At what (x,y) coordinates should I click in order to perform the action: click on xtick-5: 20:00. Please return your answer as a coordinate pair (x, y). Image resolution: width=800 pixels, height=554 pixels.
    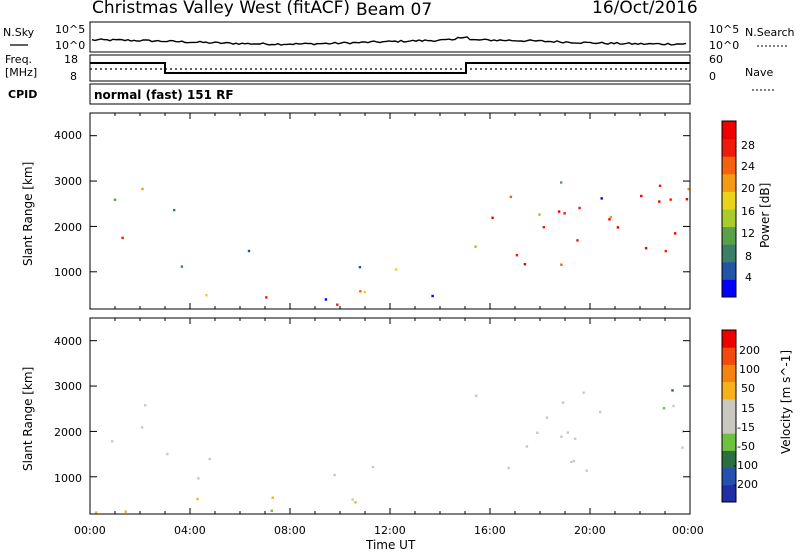
    Looking at the image, I should click on (590, 530).